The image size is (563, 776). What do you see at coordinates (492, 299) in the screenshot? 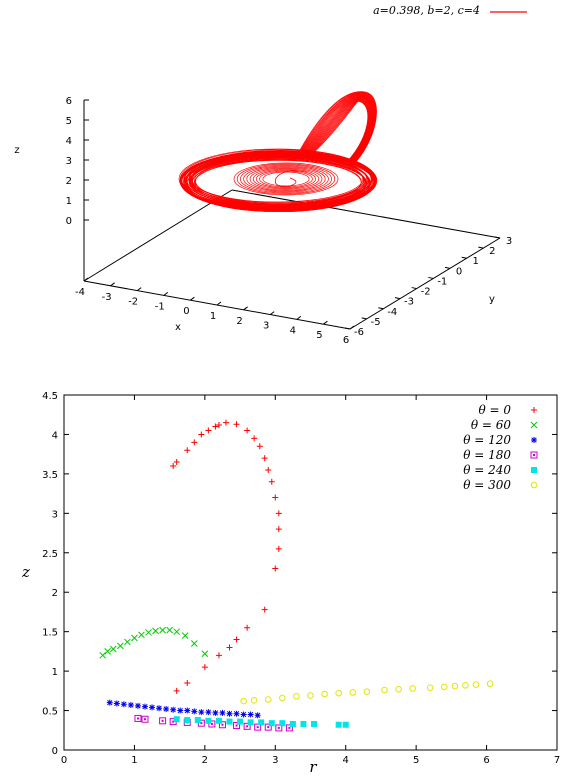
I see `y-axis-3d-label: y` at bounding box center [492, 299].